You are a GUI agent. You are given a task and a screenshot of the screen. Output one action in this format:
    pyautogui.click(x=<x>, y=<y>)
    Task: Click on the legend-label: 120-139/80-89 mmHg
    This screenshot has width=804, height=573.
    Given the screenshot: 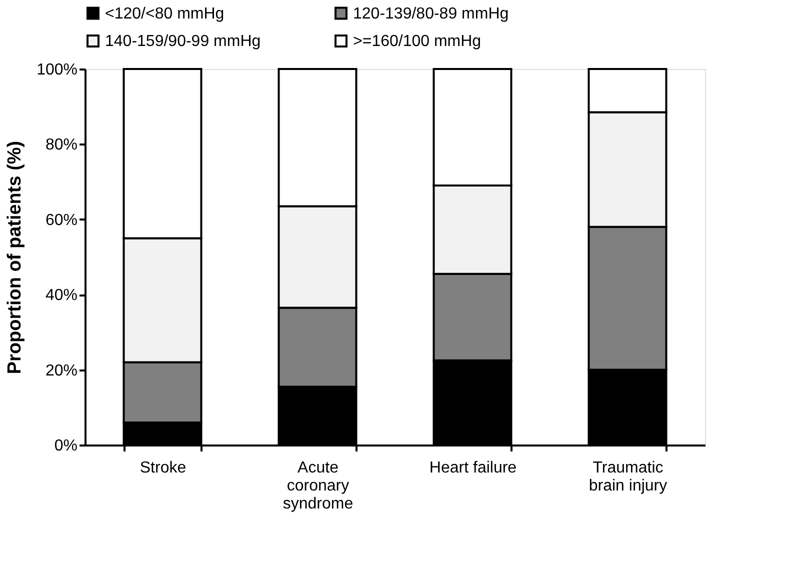 What is the action you would take?
    pyautogui.click(x=431, y=13)
    